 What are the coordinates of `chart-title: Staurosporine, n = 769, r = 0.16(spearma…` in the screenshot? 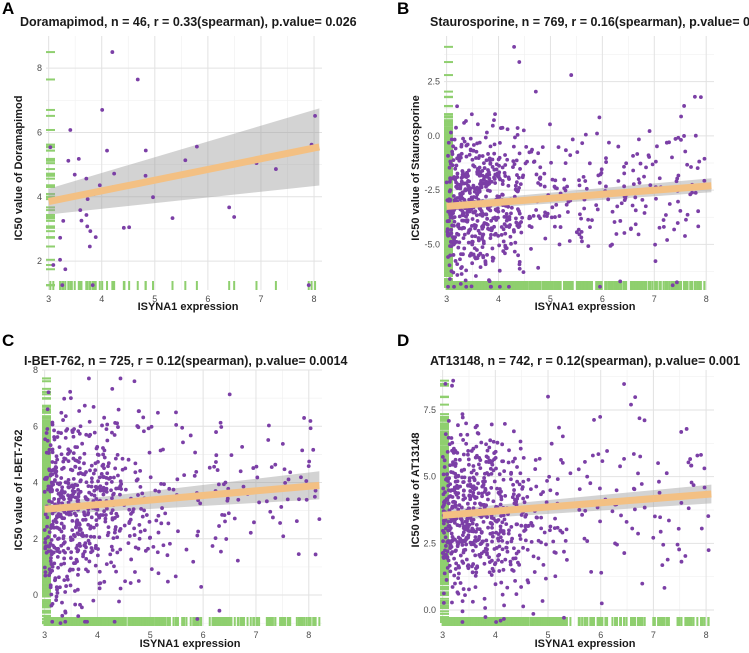 It's located at (589, 22).